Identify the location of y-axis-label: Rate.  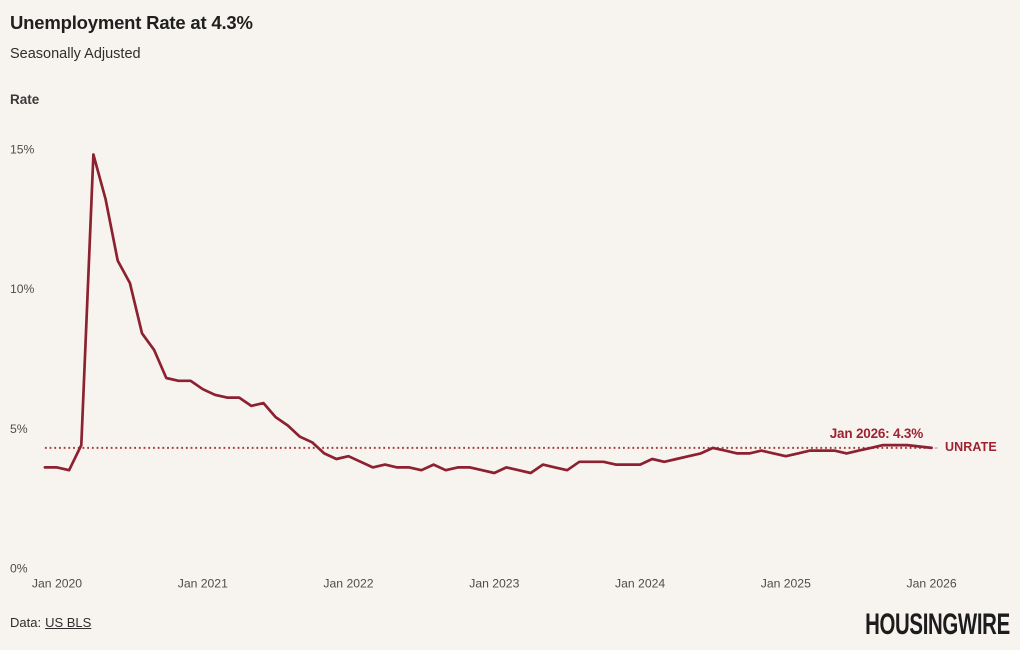
(25, 99).